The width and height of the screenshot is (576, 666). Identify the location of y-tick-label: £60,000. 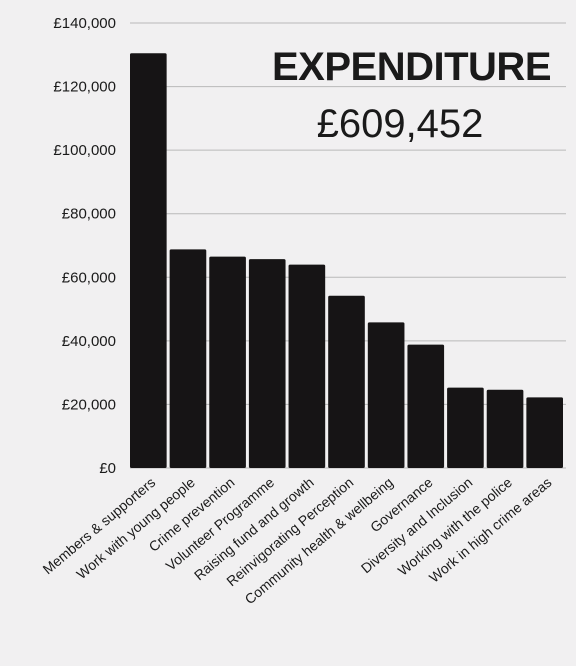
(89, 277).